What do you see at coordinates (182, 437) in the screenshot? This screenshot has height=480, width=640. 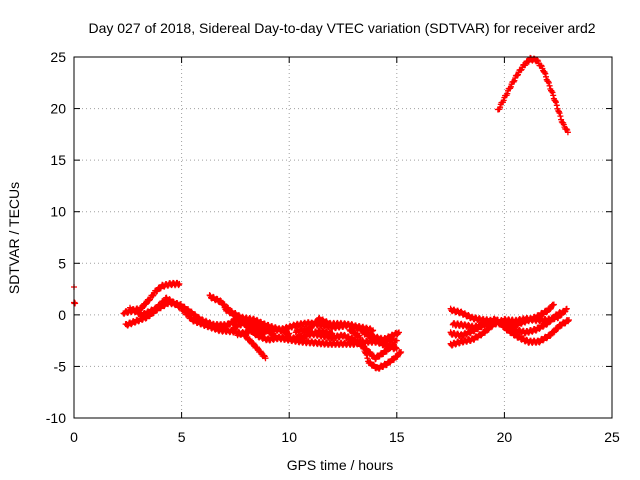 I see `x-tick-label: 5` at bounding box center [182, 437].